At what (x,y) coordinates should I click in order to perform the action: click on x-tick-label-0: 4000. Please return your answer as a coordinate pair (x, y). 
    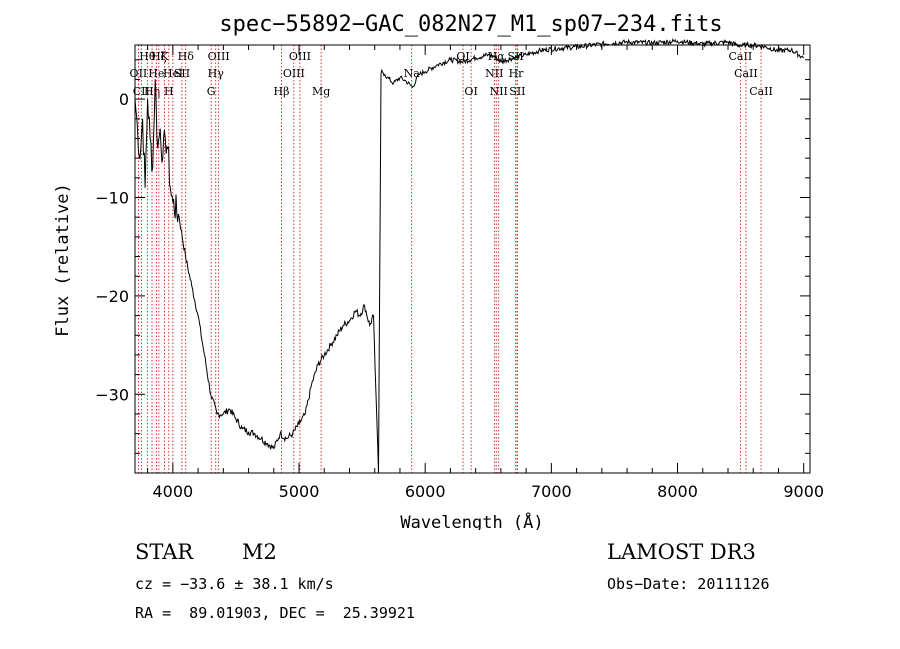
    Looking at the image, I should click on (172, 491).